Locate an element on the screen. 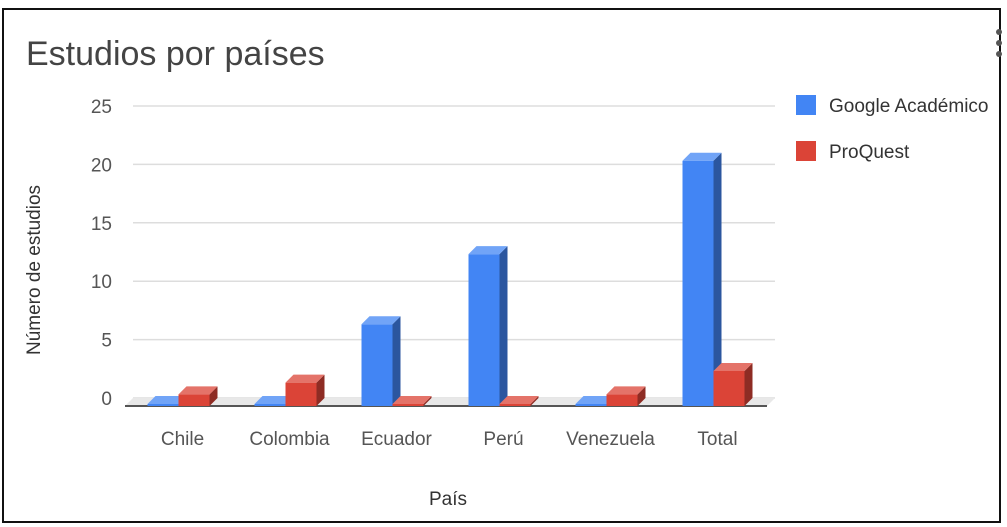 This screenshot has width=1007, height=527. legend-item: Google Académico is located at coordinates (892, 106).